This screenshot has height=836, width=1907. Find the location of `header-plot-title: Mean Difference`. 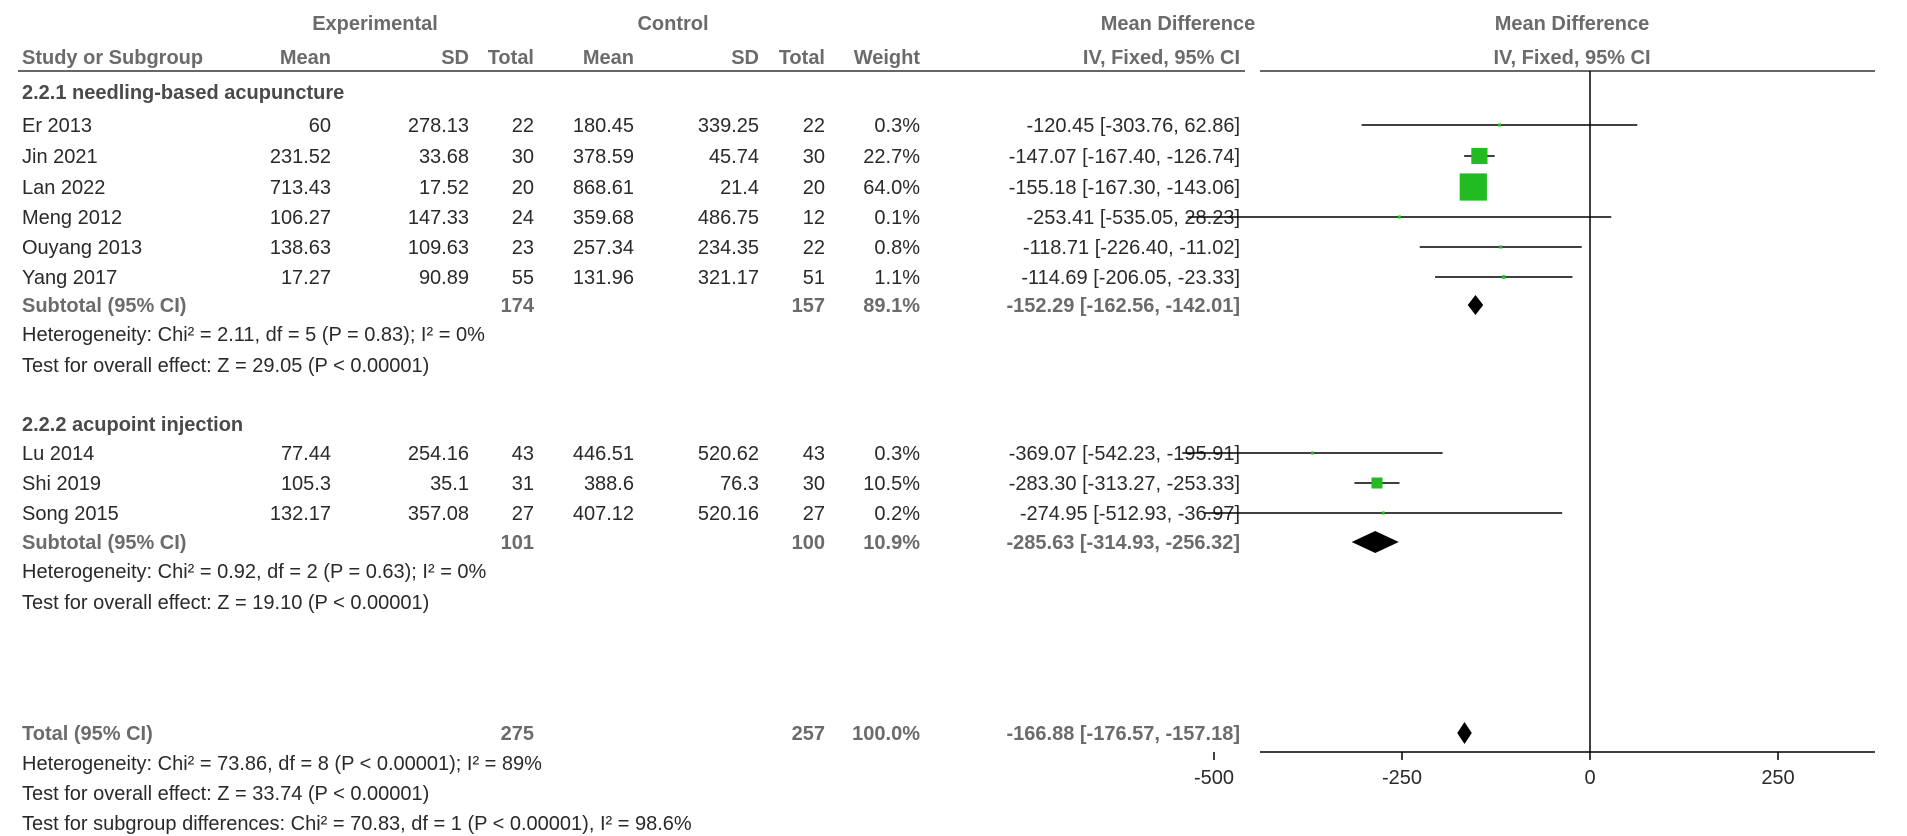

header-plot-title: Mean Difference is located at coordinates (1572, 24).